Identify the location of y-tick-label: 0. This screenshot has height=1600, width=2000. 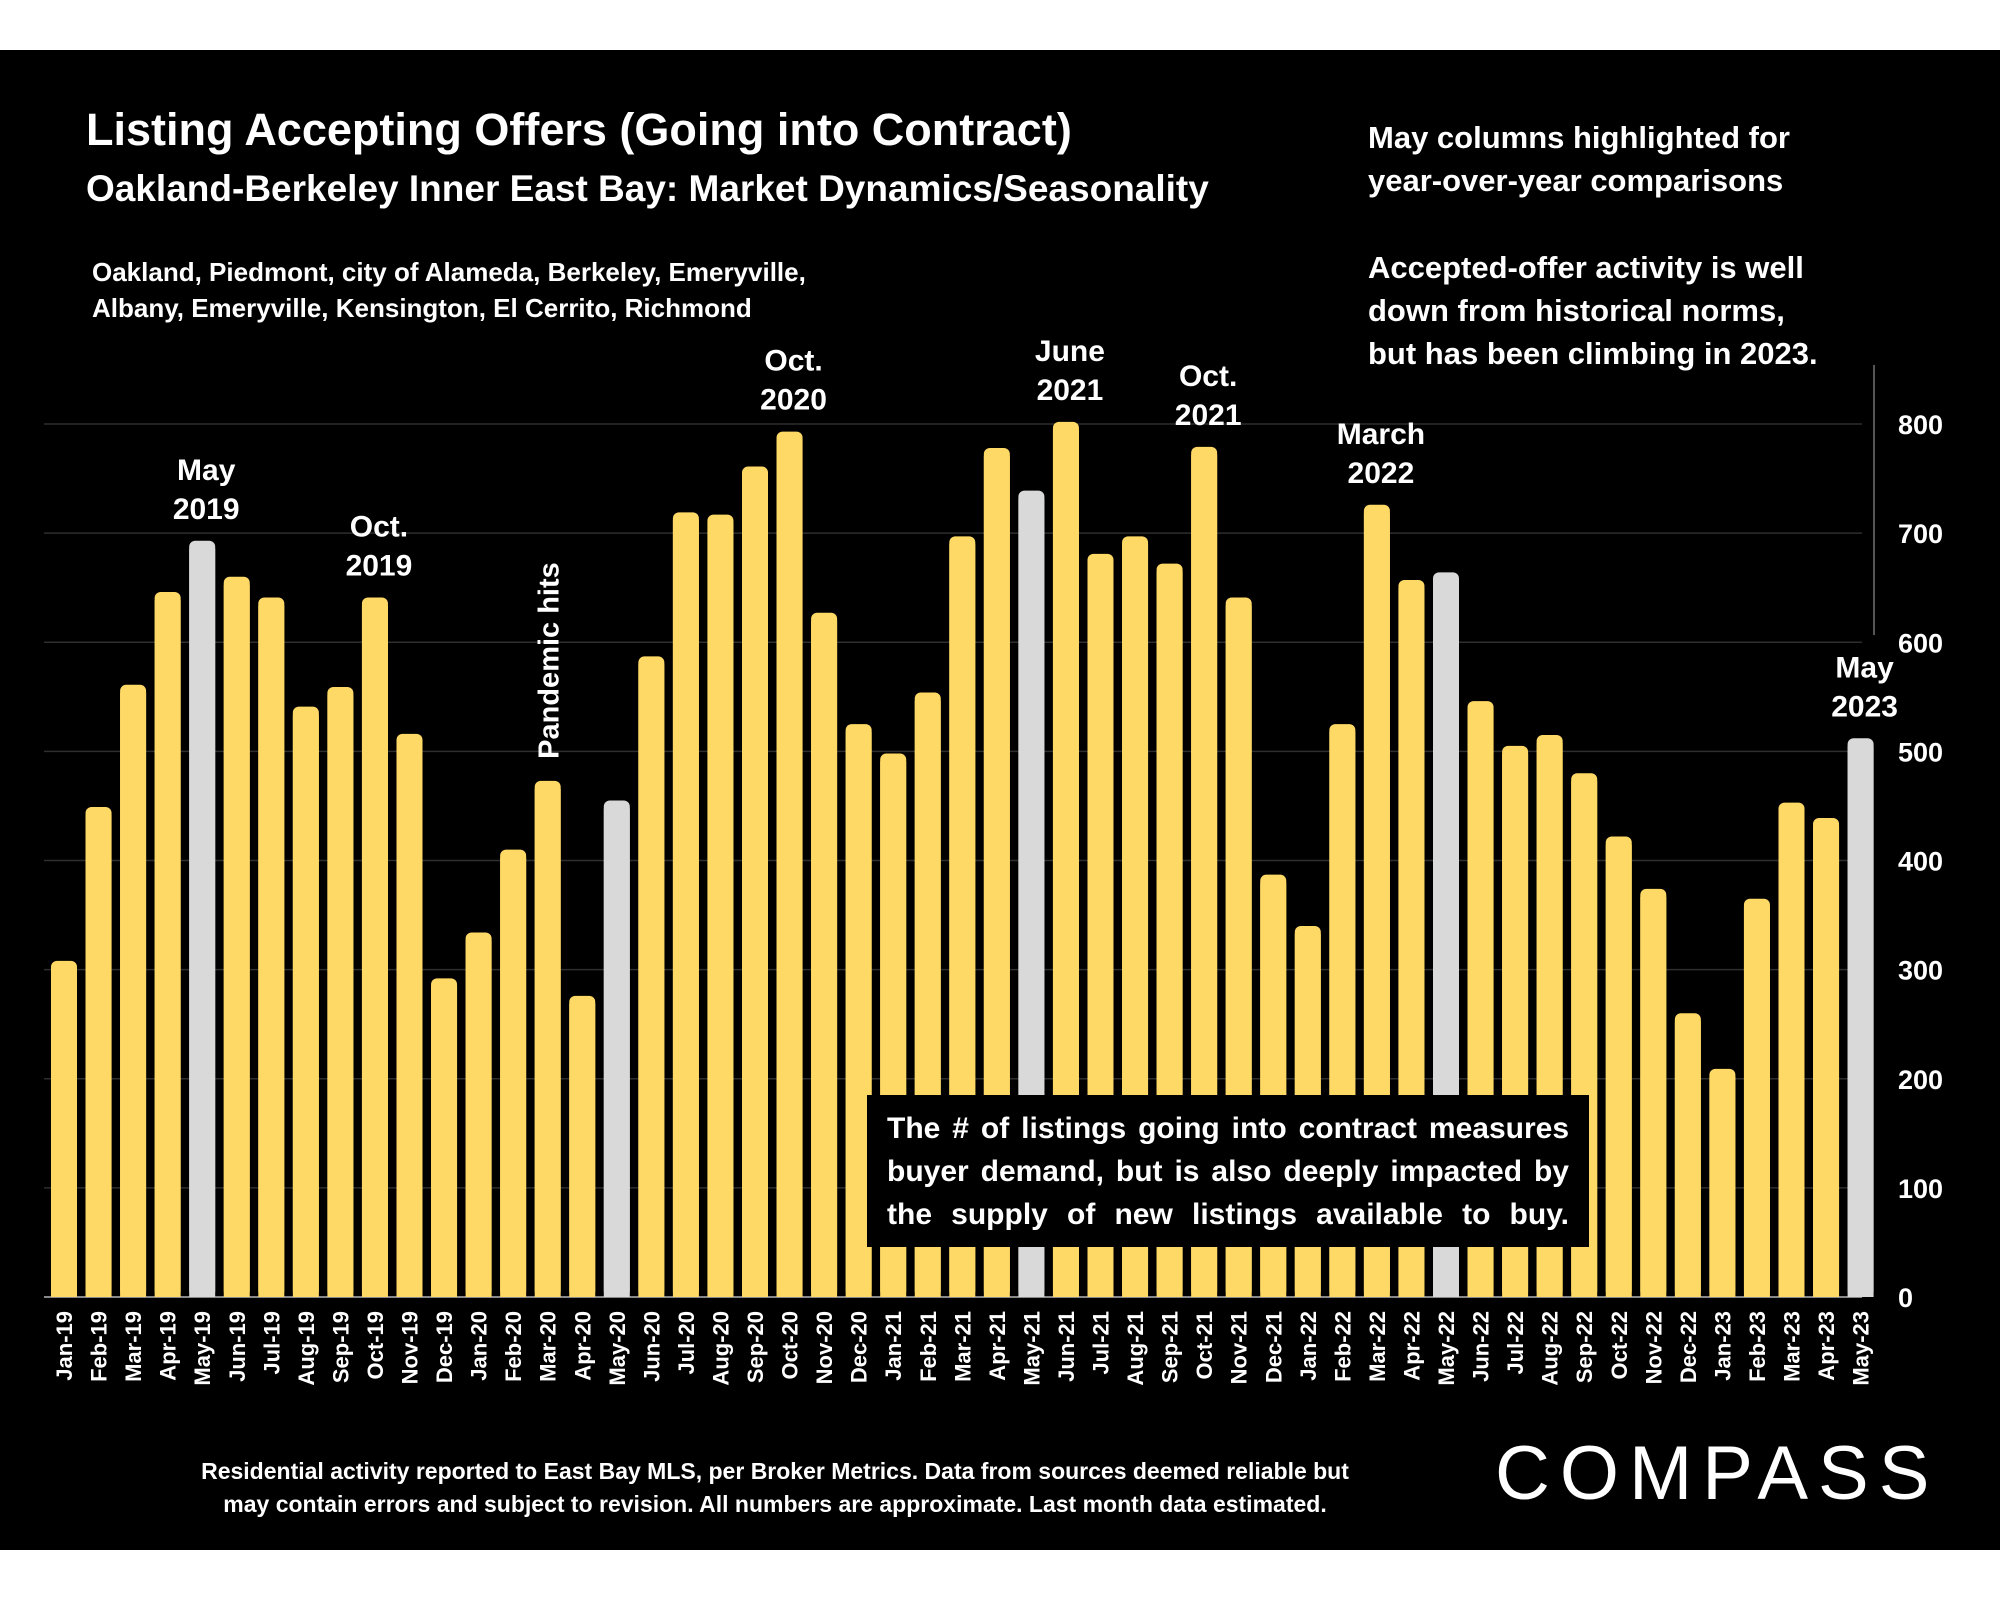
(1905, 1298).